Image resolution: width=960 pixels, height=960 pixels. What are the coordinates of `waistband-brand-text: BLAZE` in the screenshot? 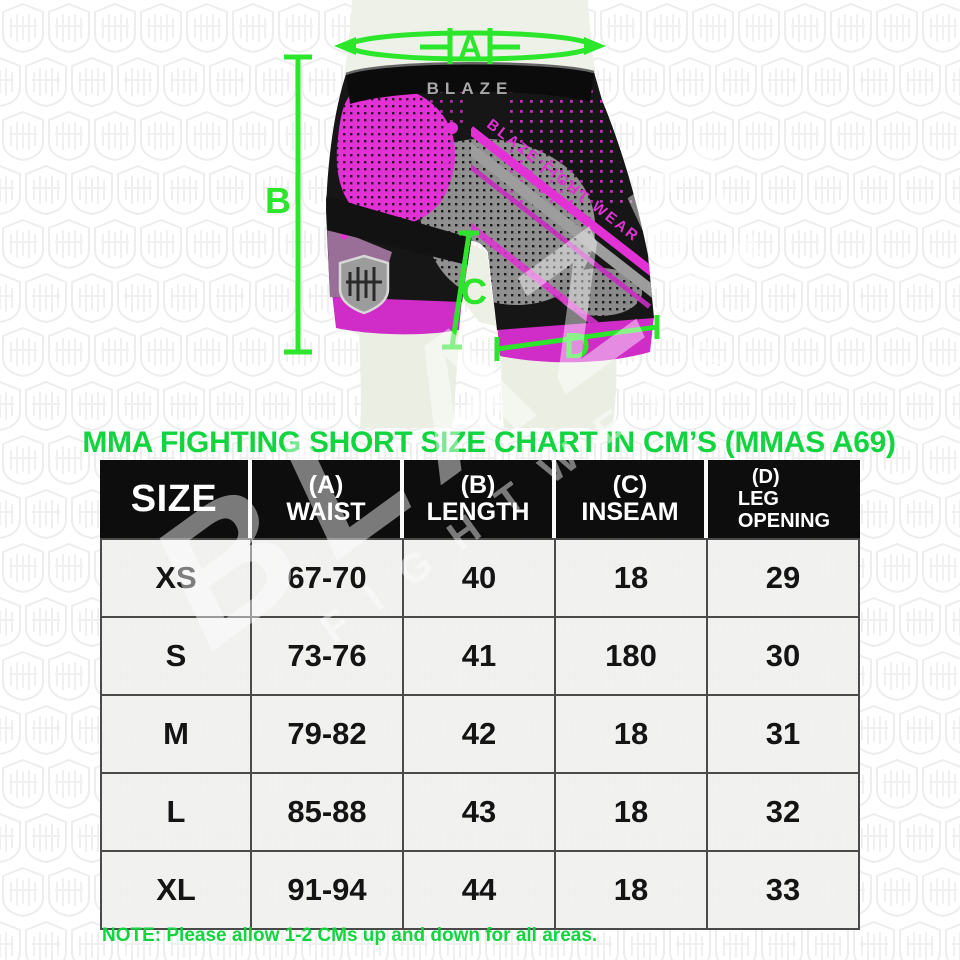 It's located at (470, 88).